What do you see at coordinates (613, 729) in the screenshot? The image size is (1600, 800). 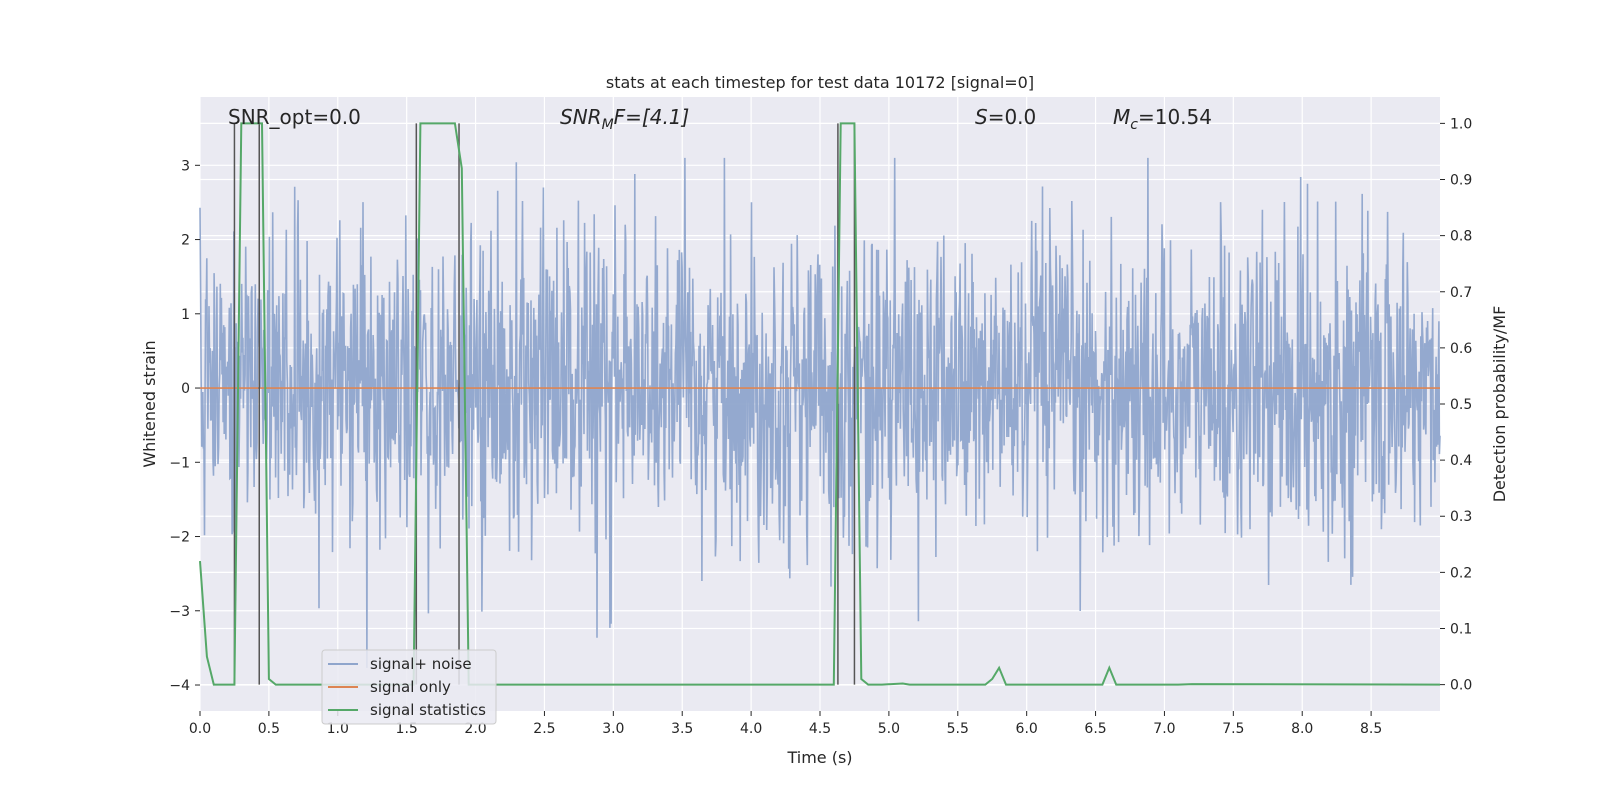 I see `x-tick-label: 3.0` at bounding box center [613, 729].